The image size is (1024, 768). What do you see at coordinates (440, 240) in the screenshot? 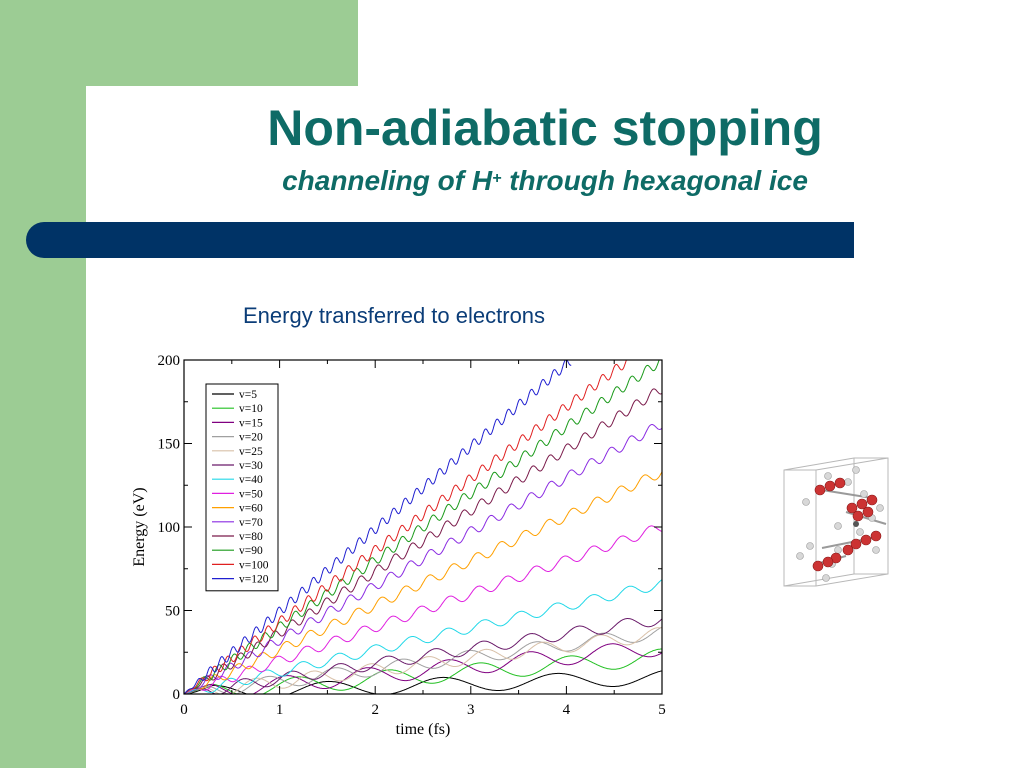
I see `divider-bar` at bounding box center [440, 240].